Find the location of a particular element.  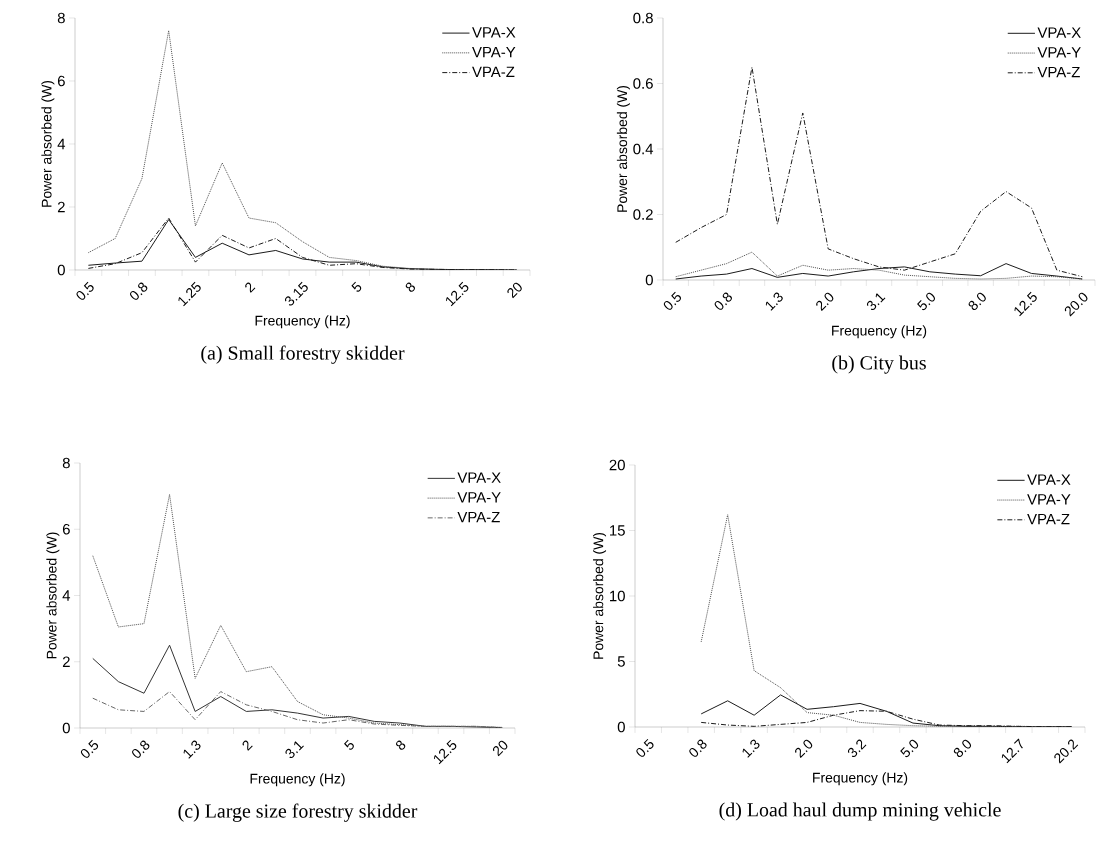

y-tick-label: 0.4 is located at coordinates (643, 149).